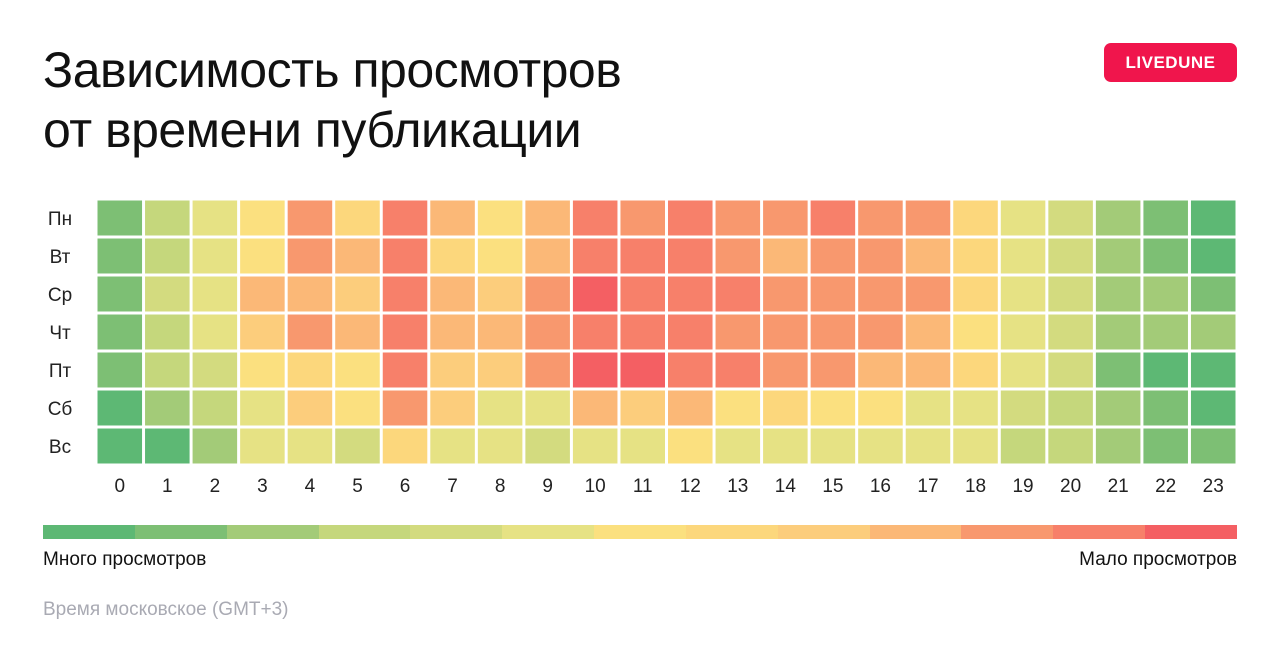 This screenshot has height=668, width=1280. I want to click on row-label: Пн, so click(60, 219).